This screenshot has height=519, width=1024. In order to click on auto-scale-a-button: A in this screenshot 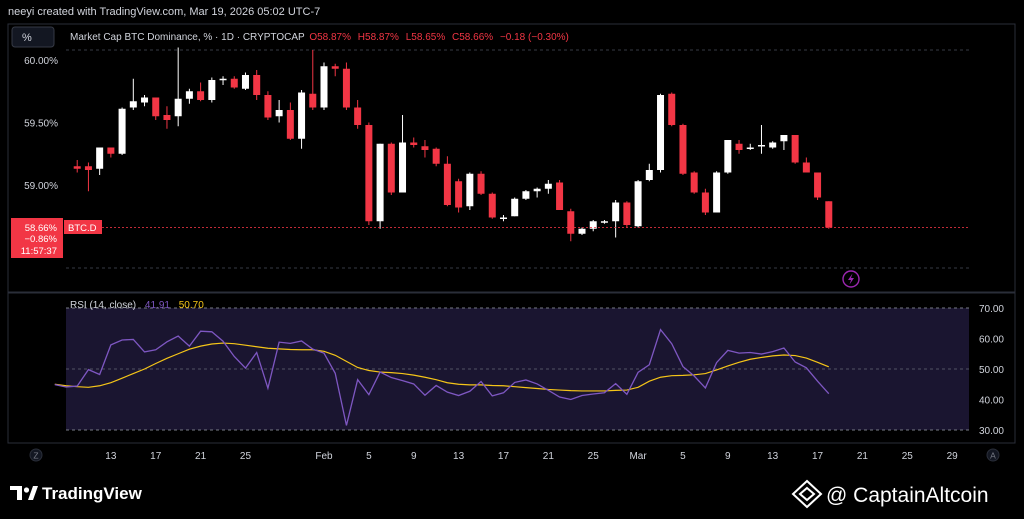, I will do `click(993, 455)`.